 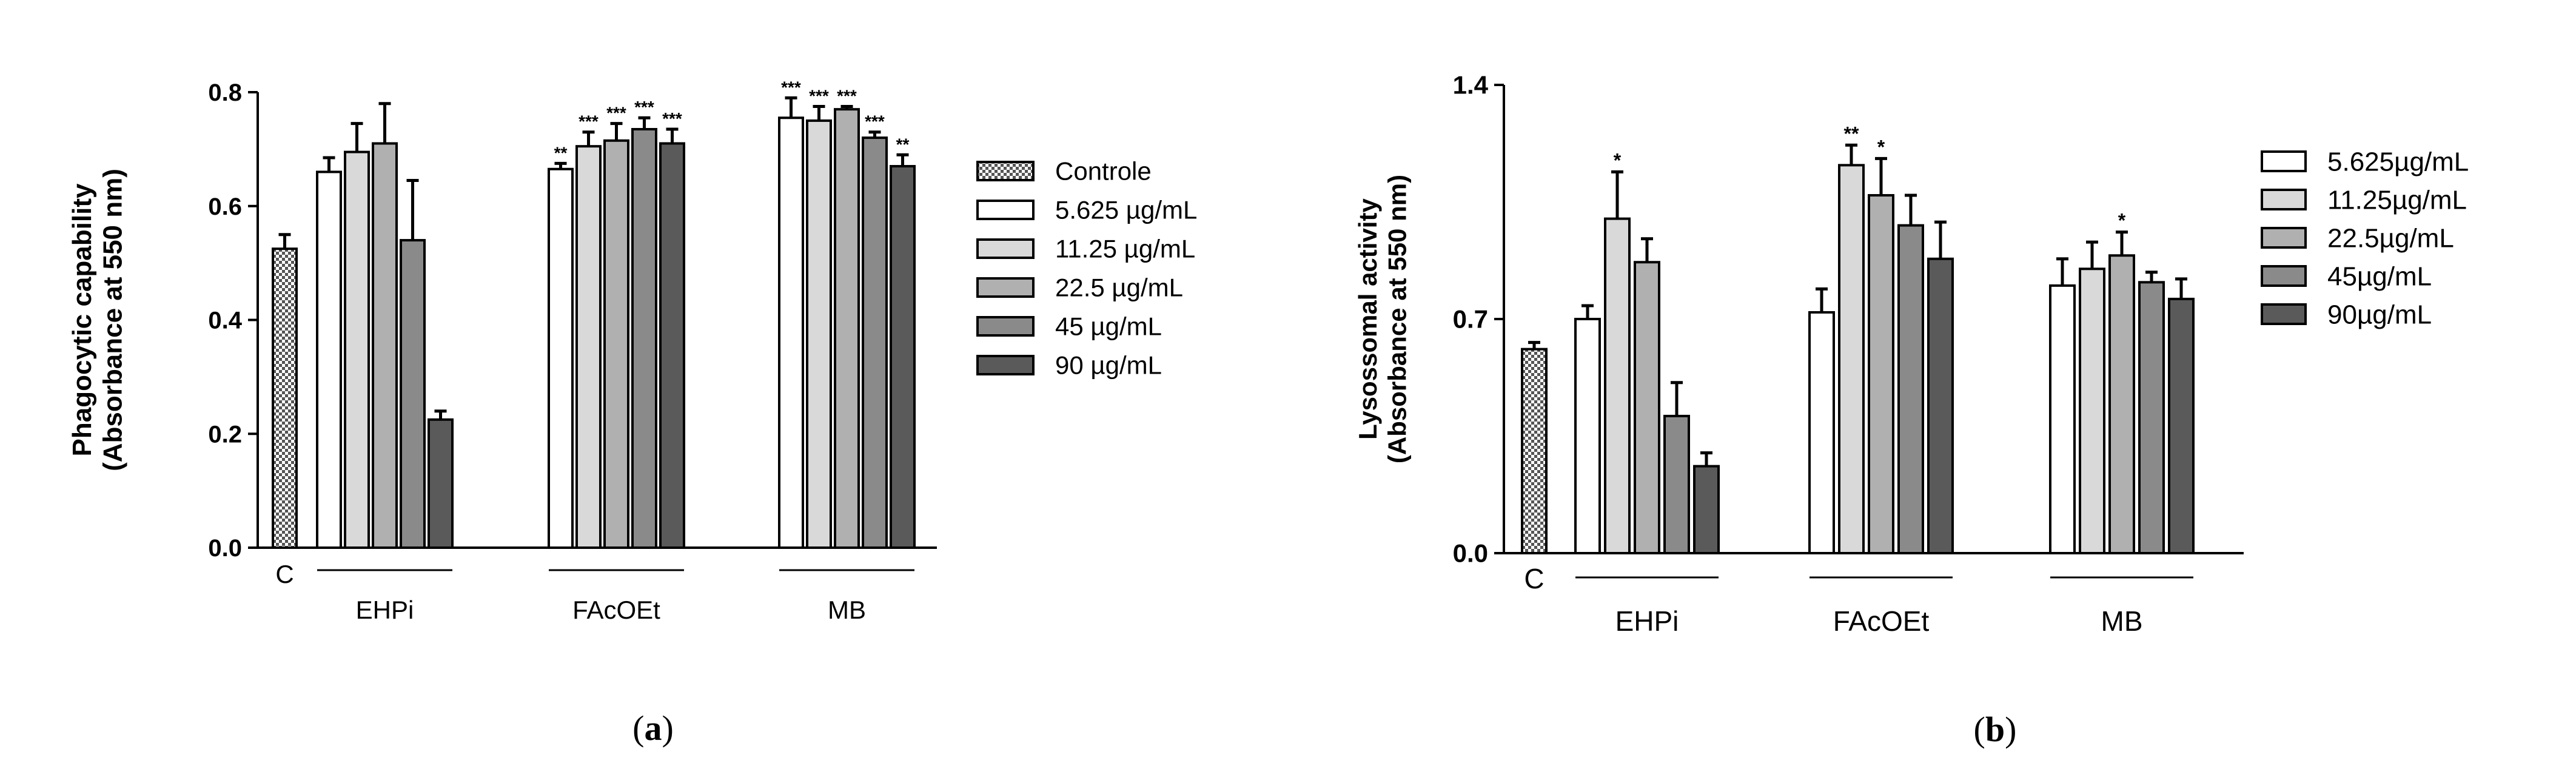 I want to click on panel-label-part: a, so click(x=653, y=728).